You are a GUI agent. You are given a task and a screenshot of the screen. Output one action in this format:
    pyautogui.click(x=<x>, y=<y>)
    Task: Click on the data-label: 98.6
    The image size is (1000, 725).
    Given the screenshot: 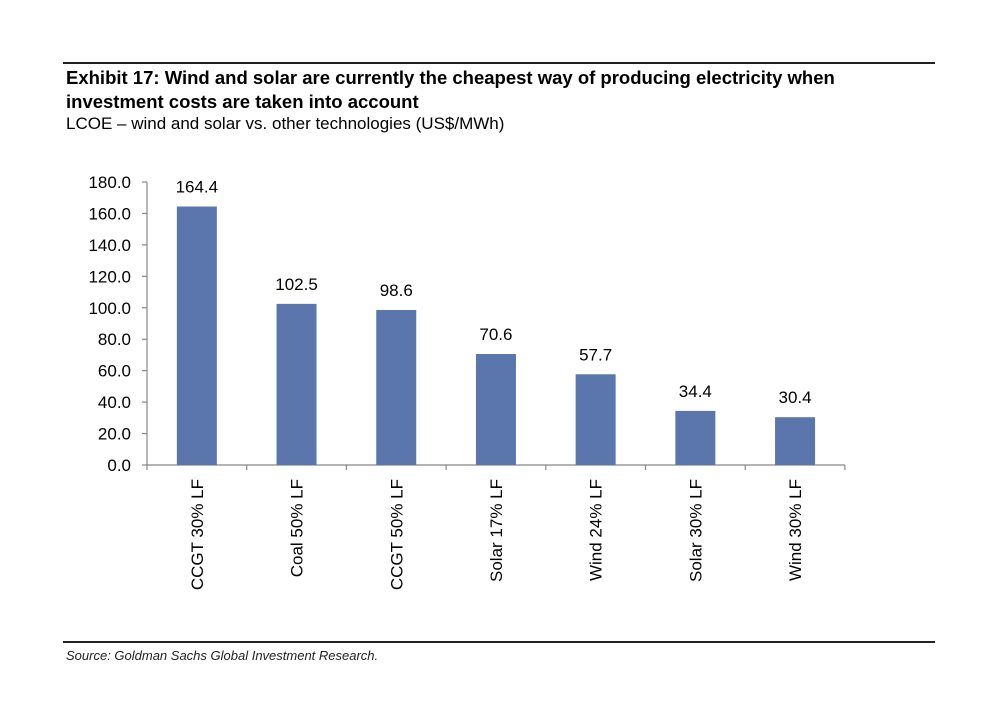 What is the action you would take?
    pyautogui.click(x=396, y=290)
    